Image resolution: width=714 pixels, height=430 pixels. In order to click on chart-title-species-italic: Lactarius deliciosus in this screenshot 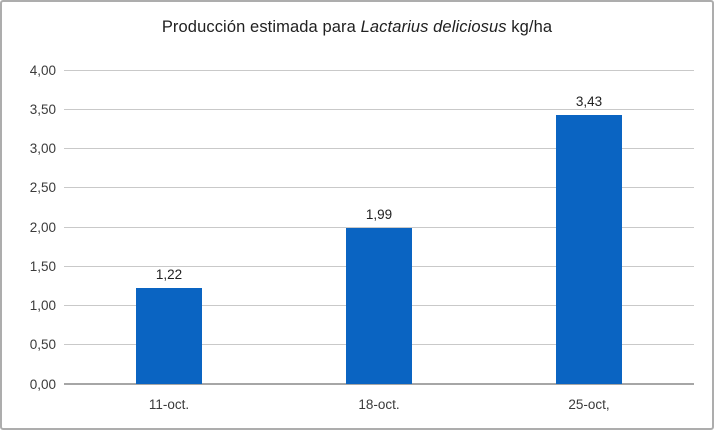, I will do `click(433, 27)`.